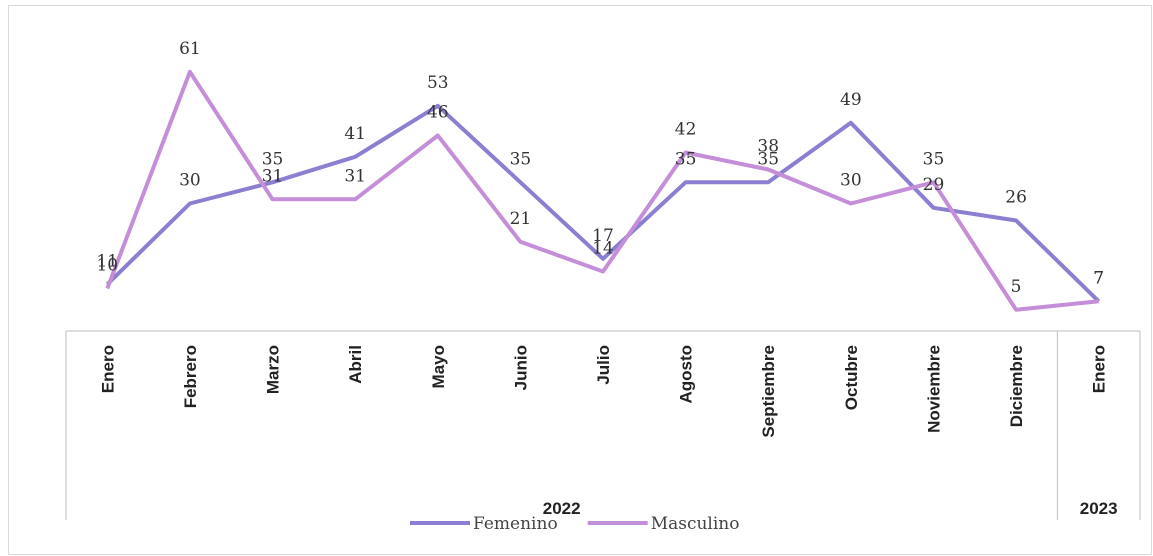 The height and width of the screenshot is (556, 1153). What do you see at coordinates (438, 113) in the screenshot?
I see `data-label: 46` at bounding box center [438, 113].